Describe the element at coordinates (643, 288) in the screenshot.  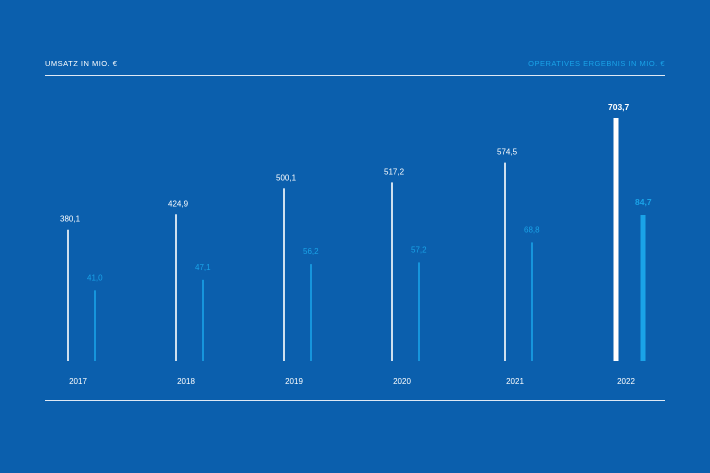
I see `operating-result-bar-2022` at that location.